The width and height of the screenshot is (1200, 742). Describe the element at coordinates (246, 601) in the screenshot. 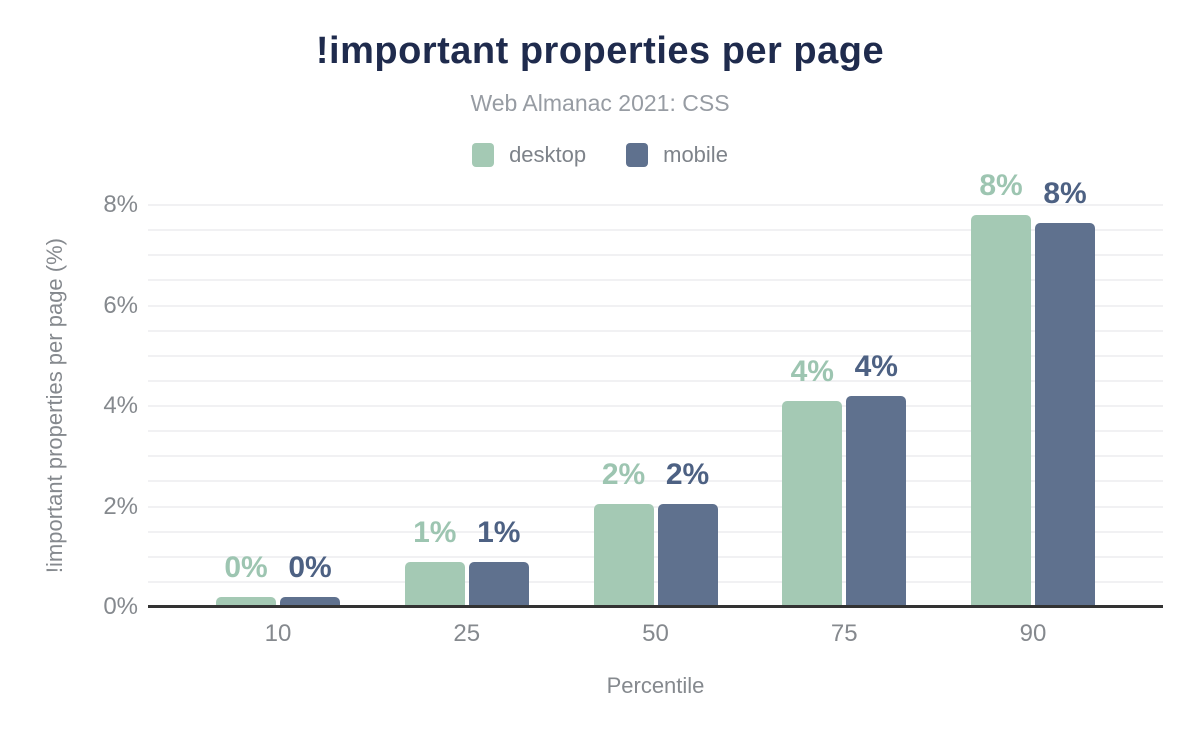

I see `bar-desktop-p10` at that location.